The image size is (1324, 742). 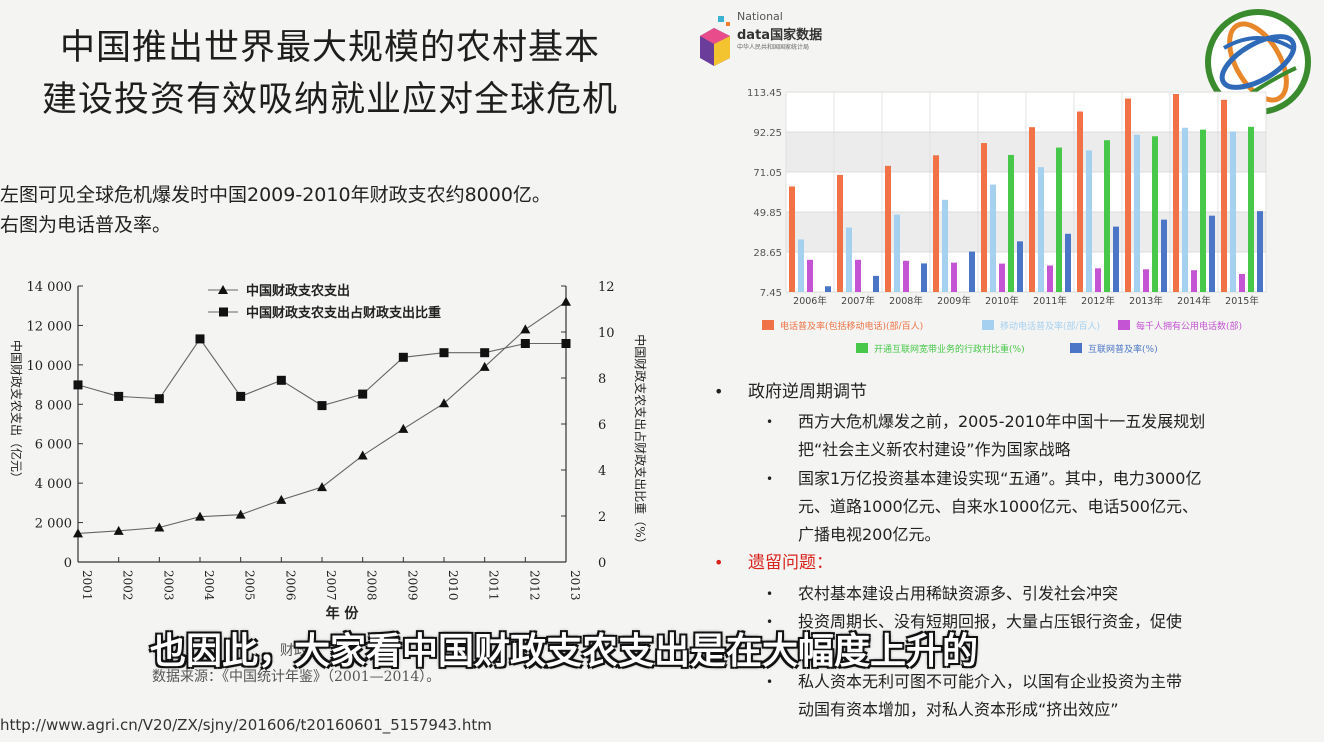 What do you see at coordinates (564, 651) in the screenshot?
I see `video-subtitle: 也因此，大家看中国财政支农支出是在大幅度上升的` at bounding box center [564, 651].